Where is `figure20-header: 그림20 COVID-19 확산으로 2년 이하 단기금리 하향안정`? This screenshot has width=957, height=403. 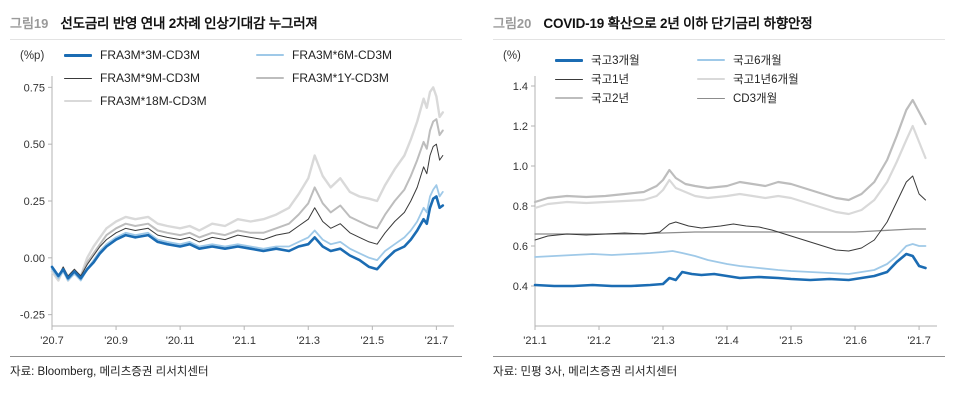 figure20-header: 그림20 COVID-19 확산으로 2년 이하 단기금리 하향안정 is located at coordinates (719, 25).